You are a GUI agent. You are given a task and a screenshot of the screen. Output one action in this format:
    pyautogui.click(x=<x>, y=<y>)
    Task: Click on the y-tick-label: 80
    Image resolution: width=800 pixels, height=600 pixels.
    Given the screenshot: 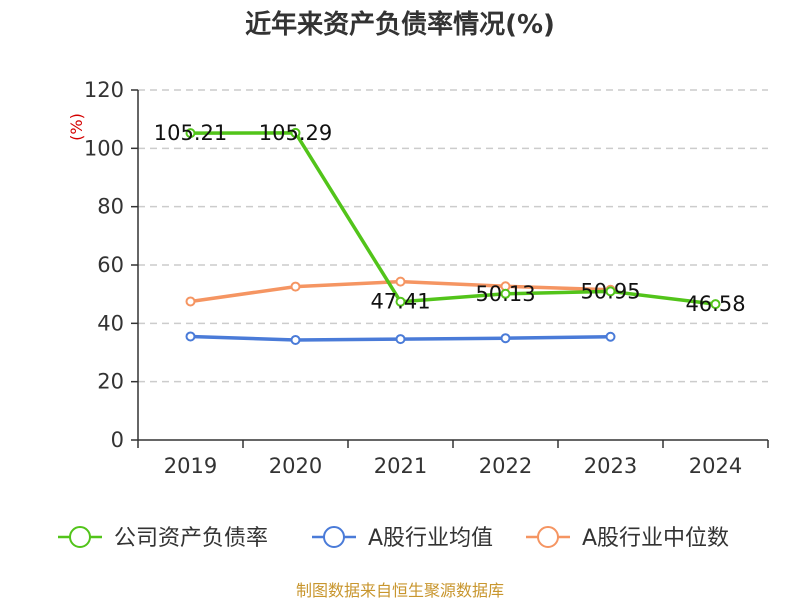 What is the action you would take?
    pyautogui.click(x=110, y=207)
    